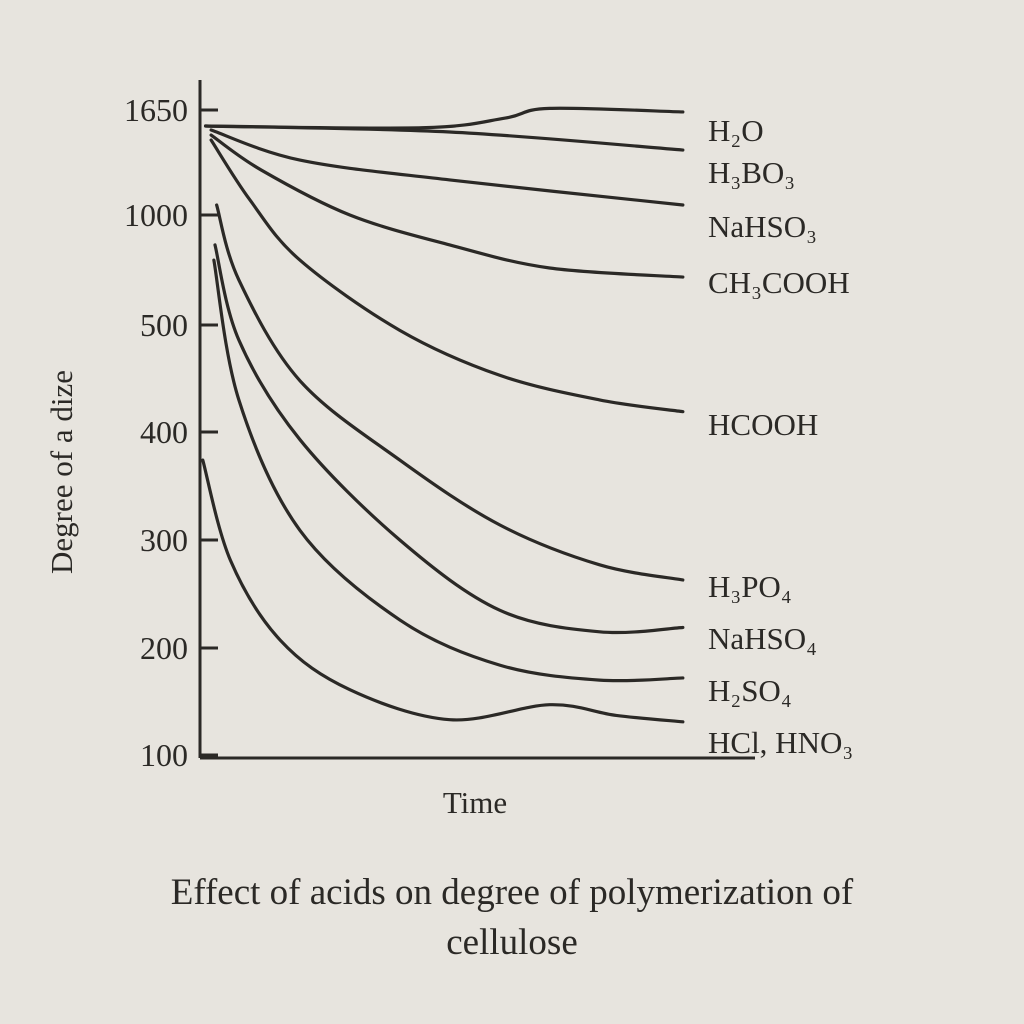 The width and height of the screenshot is (1024, 1024). What do you see at coordinates (61, 472) in the screenshot?
I see `y-axis-label: Degree of a dize` at bounding box center [61, 472].